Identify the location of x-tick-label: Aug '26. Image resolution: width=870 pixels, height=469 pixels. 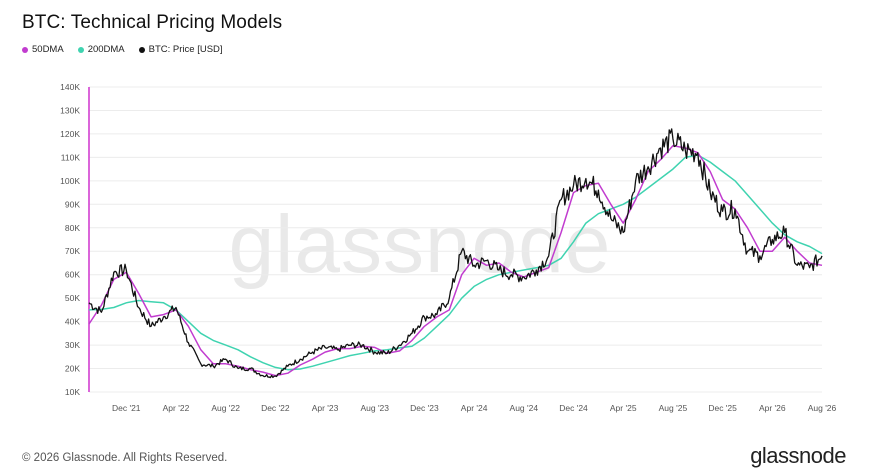
(822, 408).